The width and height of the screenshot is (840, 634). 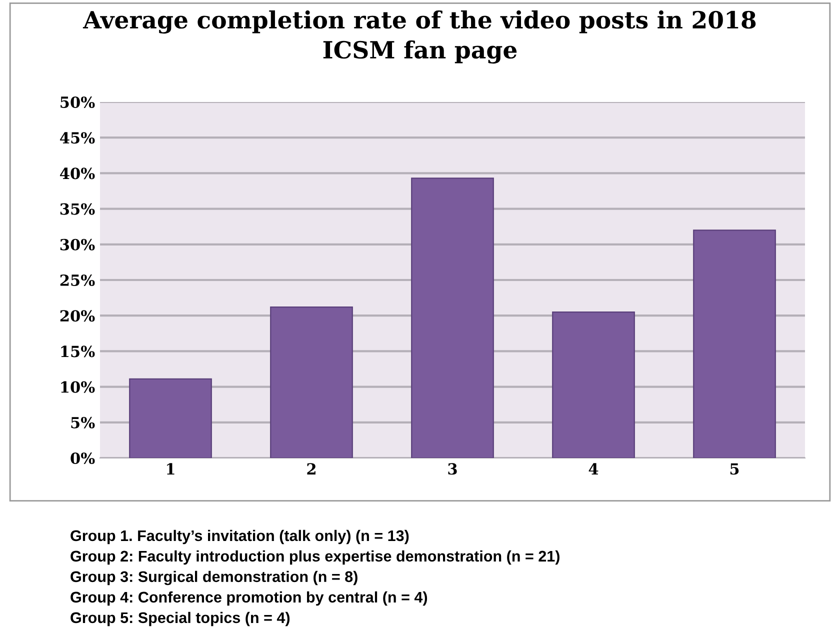 I want to click on text: Group 1. Faculty’s invitation (talk only) (n = 13), so click(x=239, y=537).